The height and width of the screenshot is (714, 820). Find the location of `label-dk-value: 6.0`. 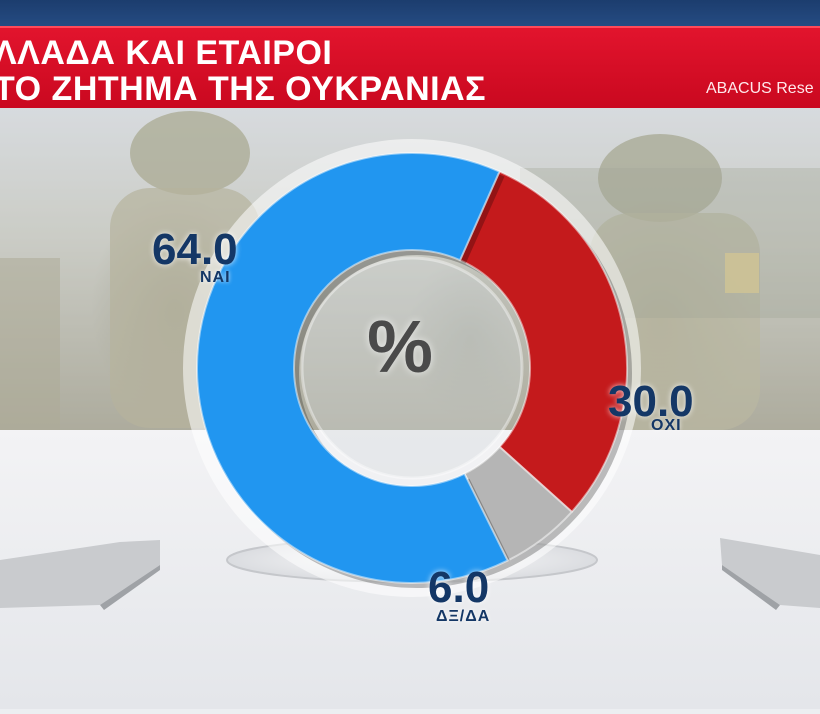

label-dk-value: 6.0 is located at coordinates (459, 587).